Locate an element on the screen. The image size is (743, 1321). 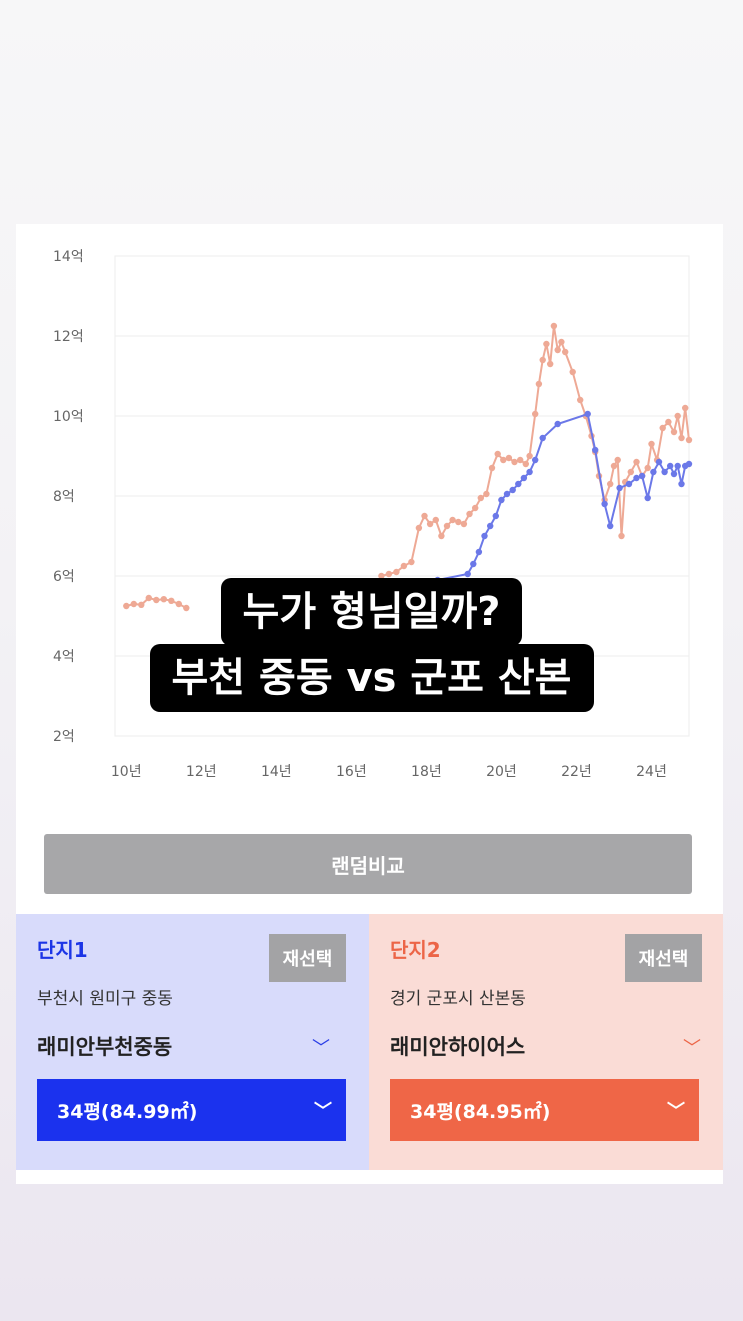
y-tick-label: 10억 is located at coordinates (68, 417).